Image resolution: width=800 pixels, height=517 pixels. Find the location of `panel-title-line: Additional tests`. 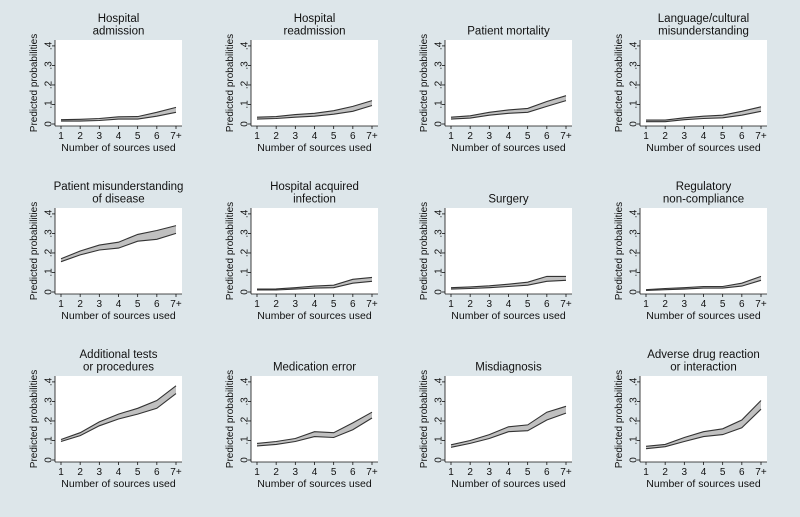

panel-title-line: Additional tests is located at coordinates (119, 355).